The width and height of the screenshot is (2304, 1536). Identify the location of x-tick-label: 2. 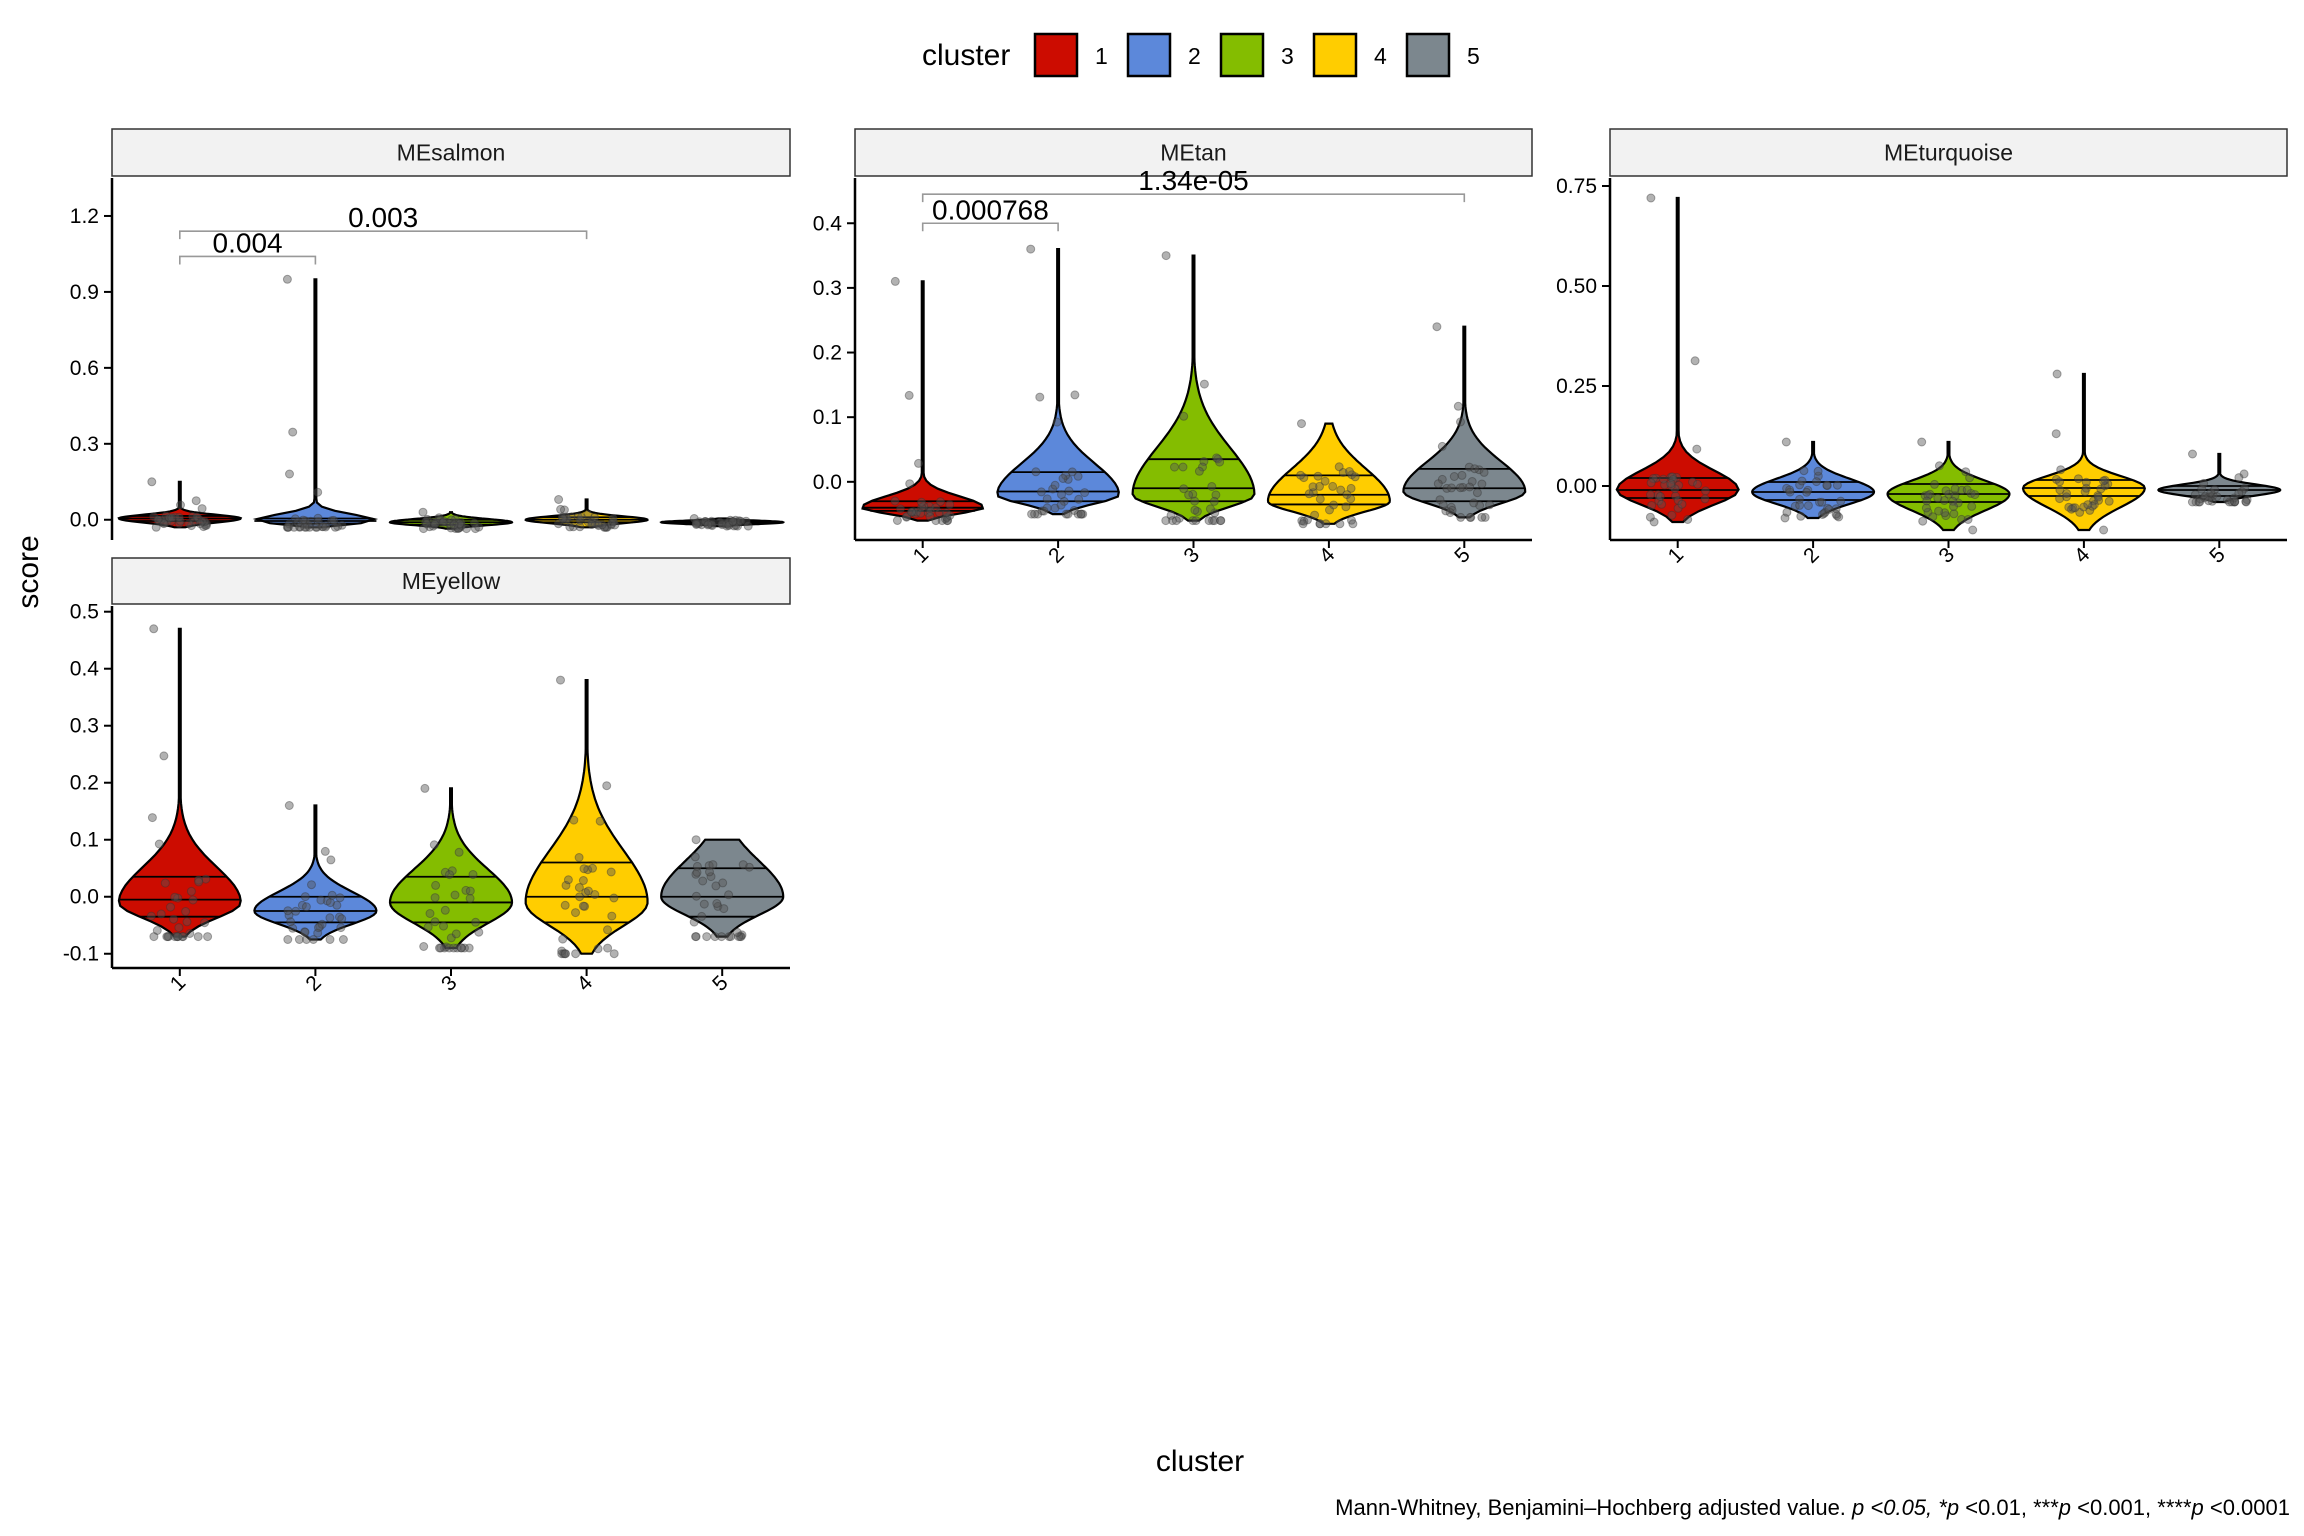
(1811, 555).